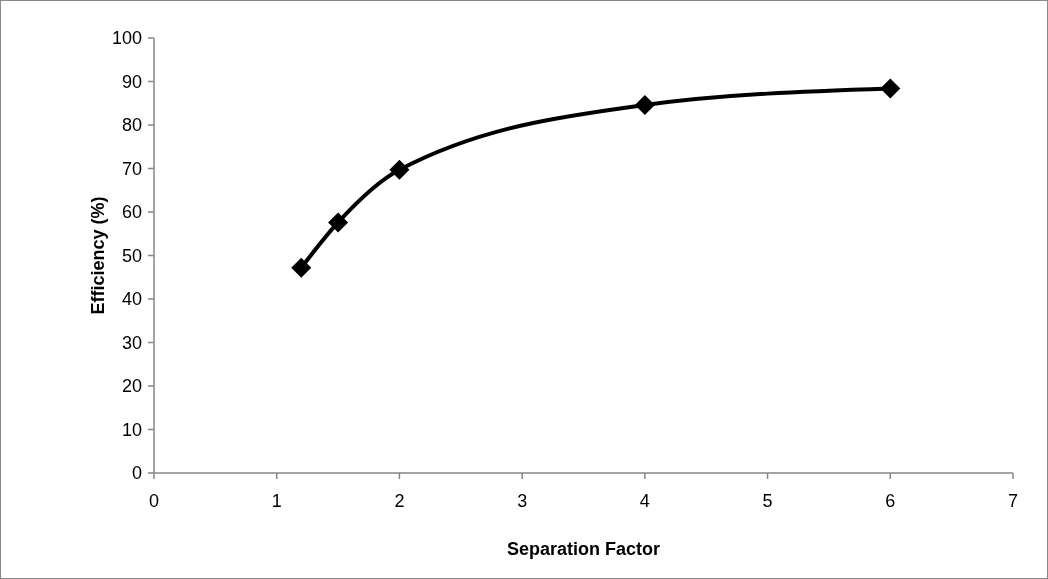 Image resolution: width=1048 pixels, height=579 pixels. I want to click on y-axis-title: Efficiency (%), so click(98, 255).